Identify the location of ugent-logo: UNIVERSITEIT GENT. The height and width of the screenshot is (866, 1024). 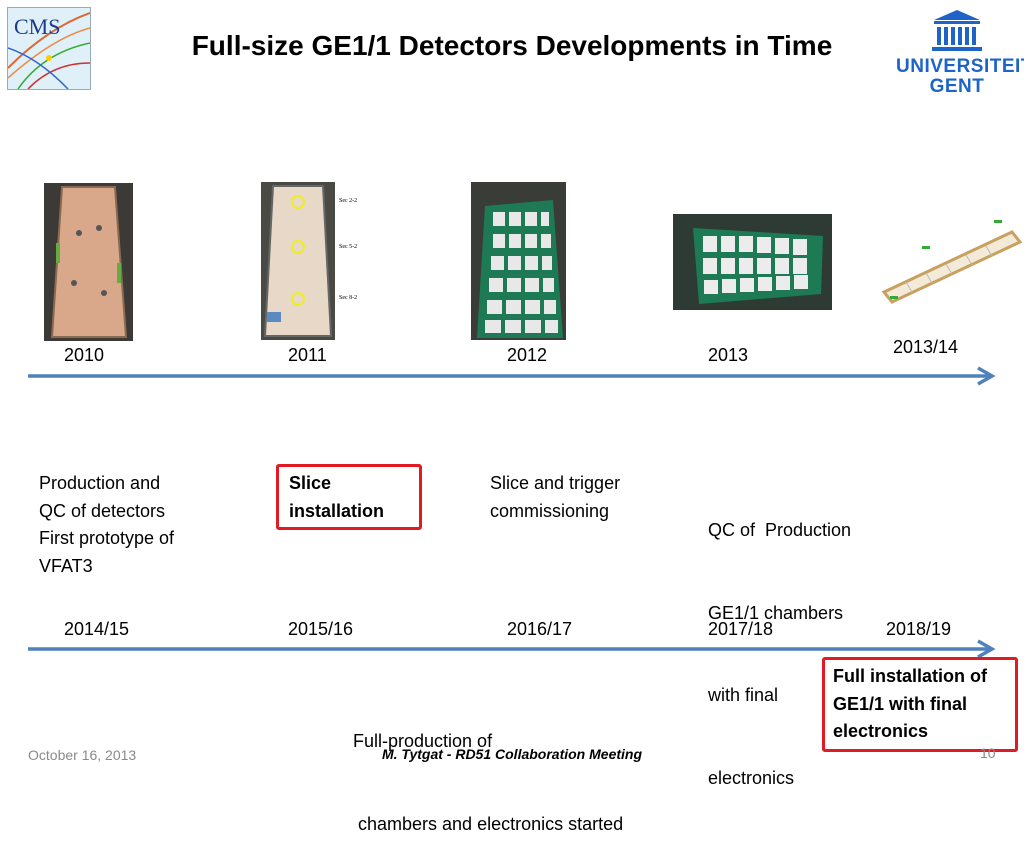
(960, 52).